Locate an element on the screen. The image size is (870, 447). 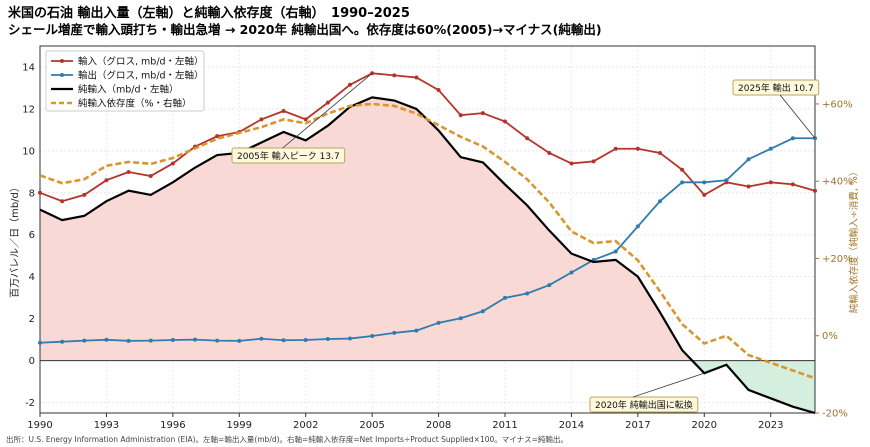
annotation-text-0: 2005年 輸入ピーク 13.7 is located at coordinates (288, 156).